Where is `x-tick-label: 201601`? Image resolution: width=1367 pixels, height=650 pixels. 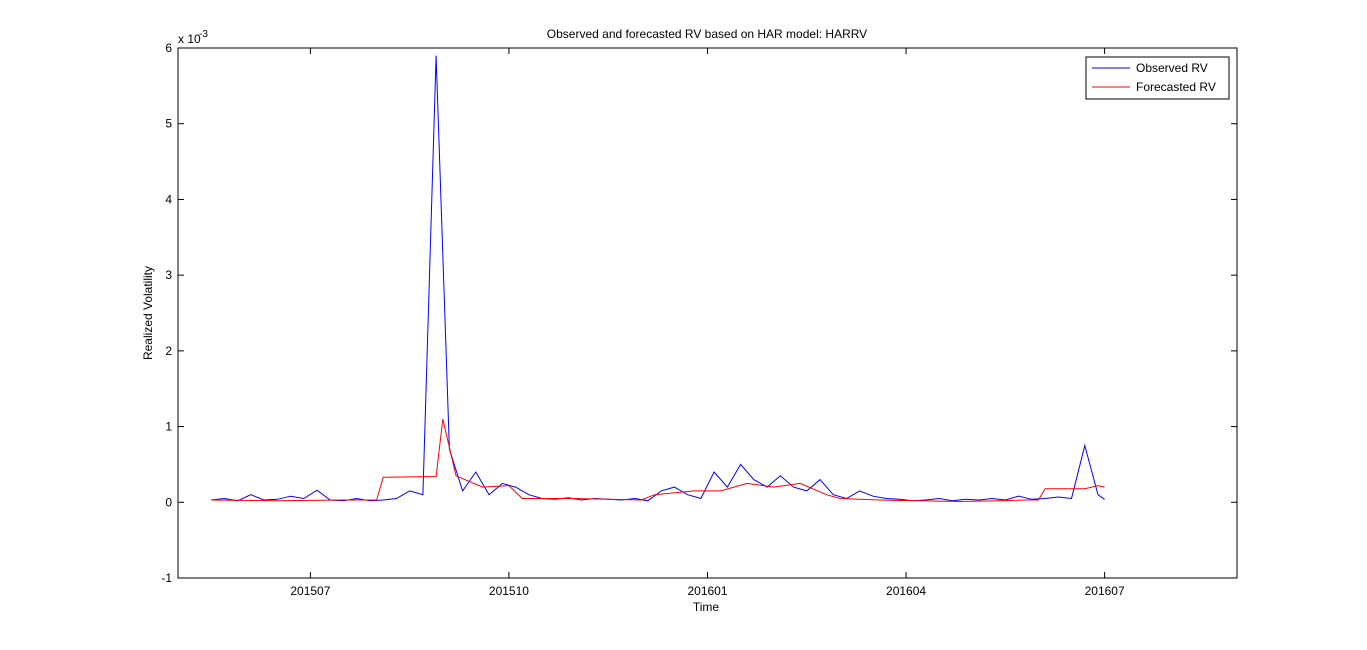
x-tick-label: 201601 is located at coordinates (707, 591).